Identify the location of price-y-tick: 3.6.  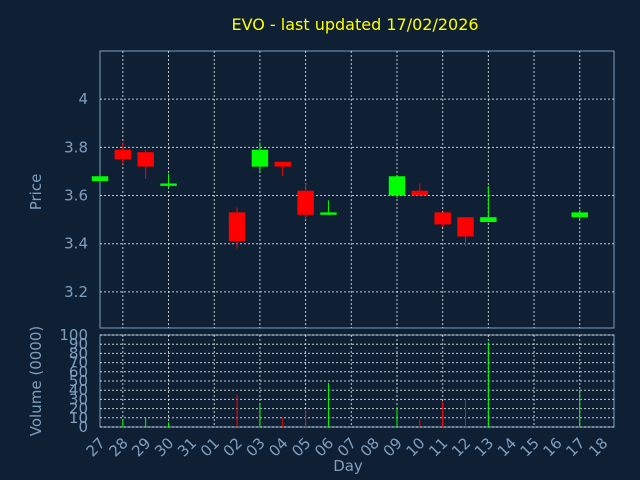
(76, 196).